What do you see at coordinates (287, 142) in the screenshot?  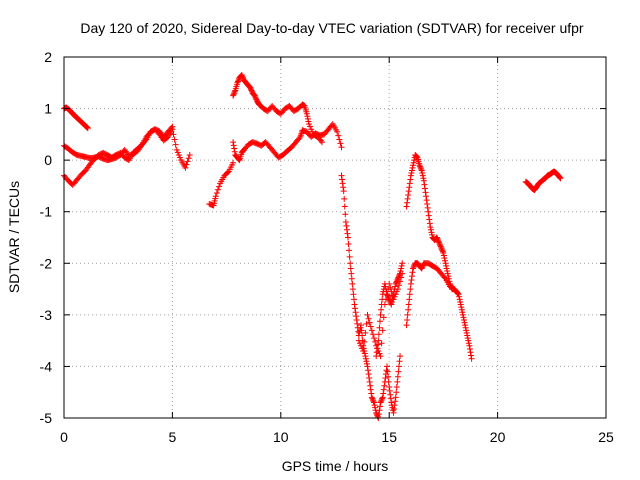 I see `series-arc-e` at bounding box center [287, 142].